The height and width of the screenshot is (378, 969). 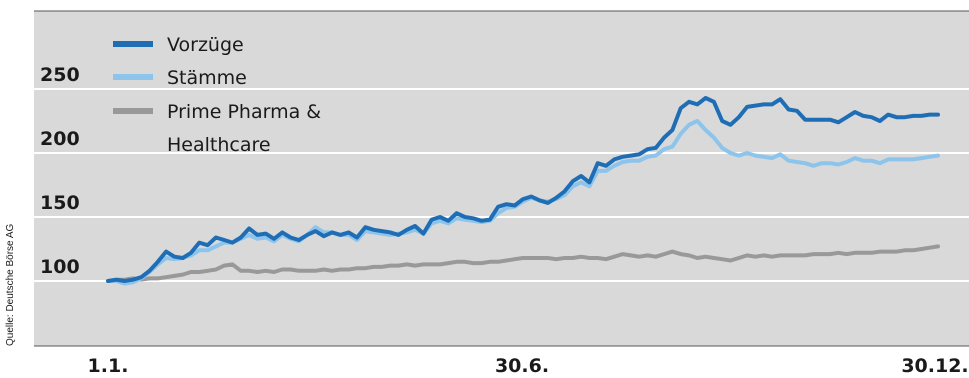 What do you see at coordinates (60, 267) in the screenshot?
I see `y-tick-label: 100` at bounding box center [60, 267].